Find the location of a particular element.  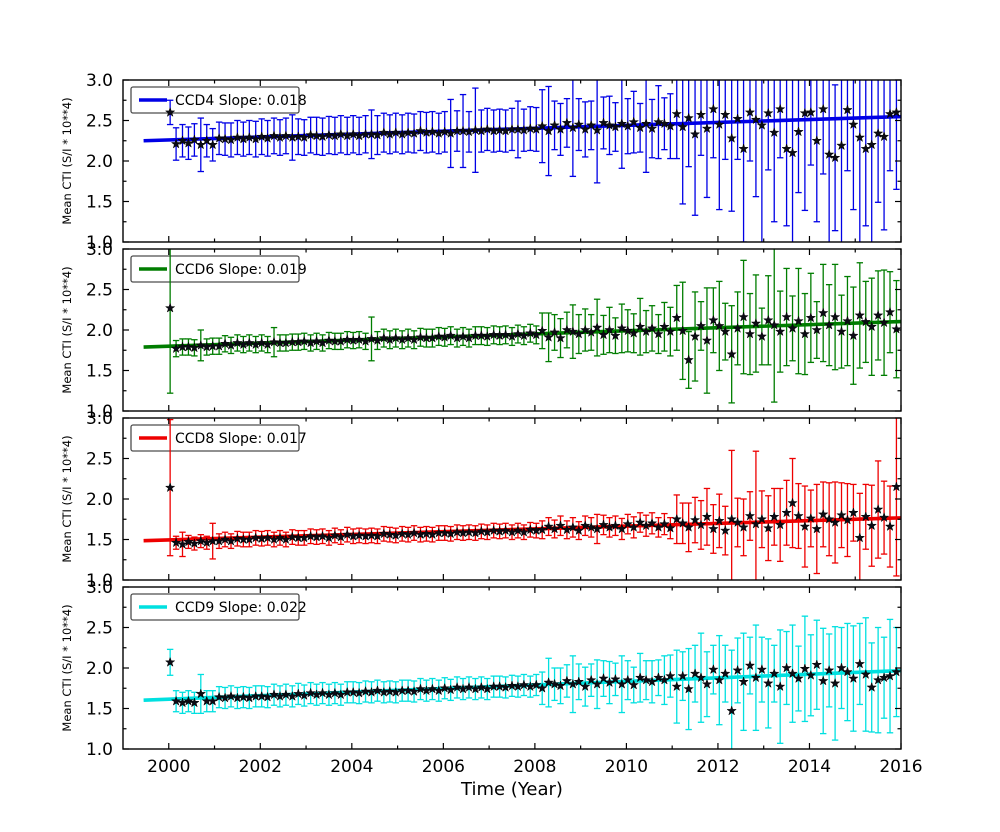

x-axis-title: Time (Year) is located at coordinates (511, 789).